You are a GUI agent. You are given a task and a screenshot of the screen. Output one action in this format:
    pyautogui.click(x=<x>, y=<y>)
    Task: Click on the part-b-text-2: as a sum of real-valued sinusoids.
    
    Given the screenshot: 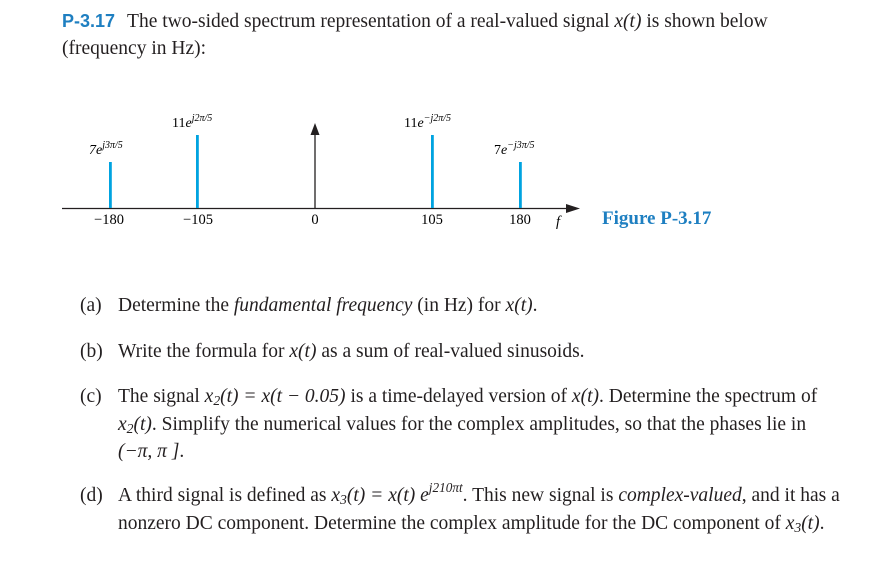 What is the action you would take?
    pyautogui.click(x=453, y=351)
    